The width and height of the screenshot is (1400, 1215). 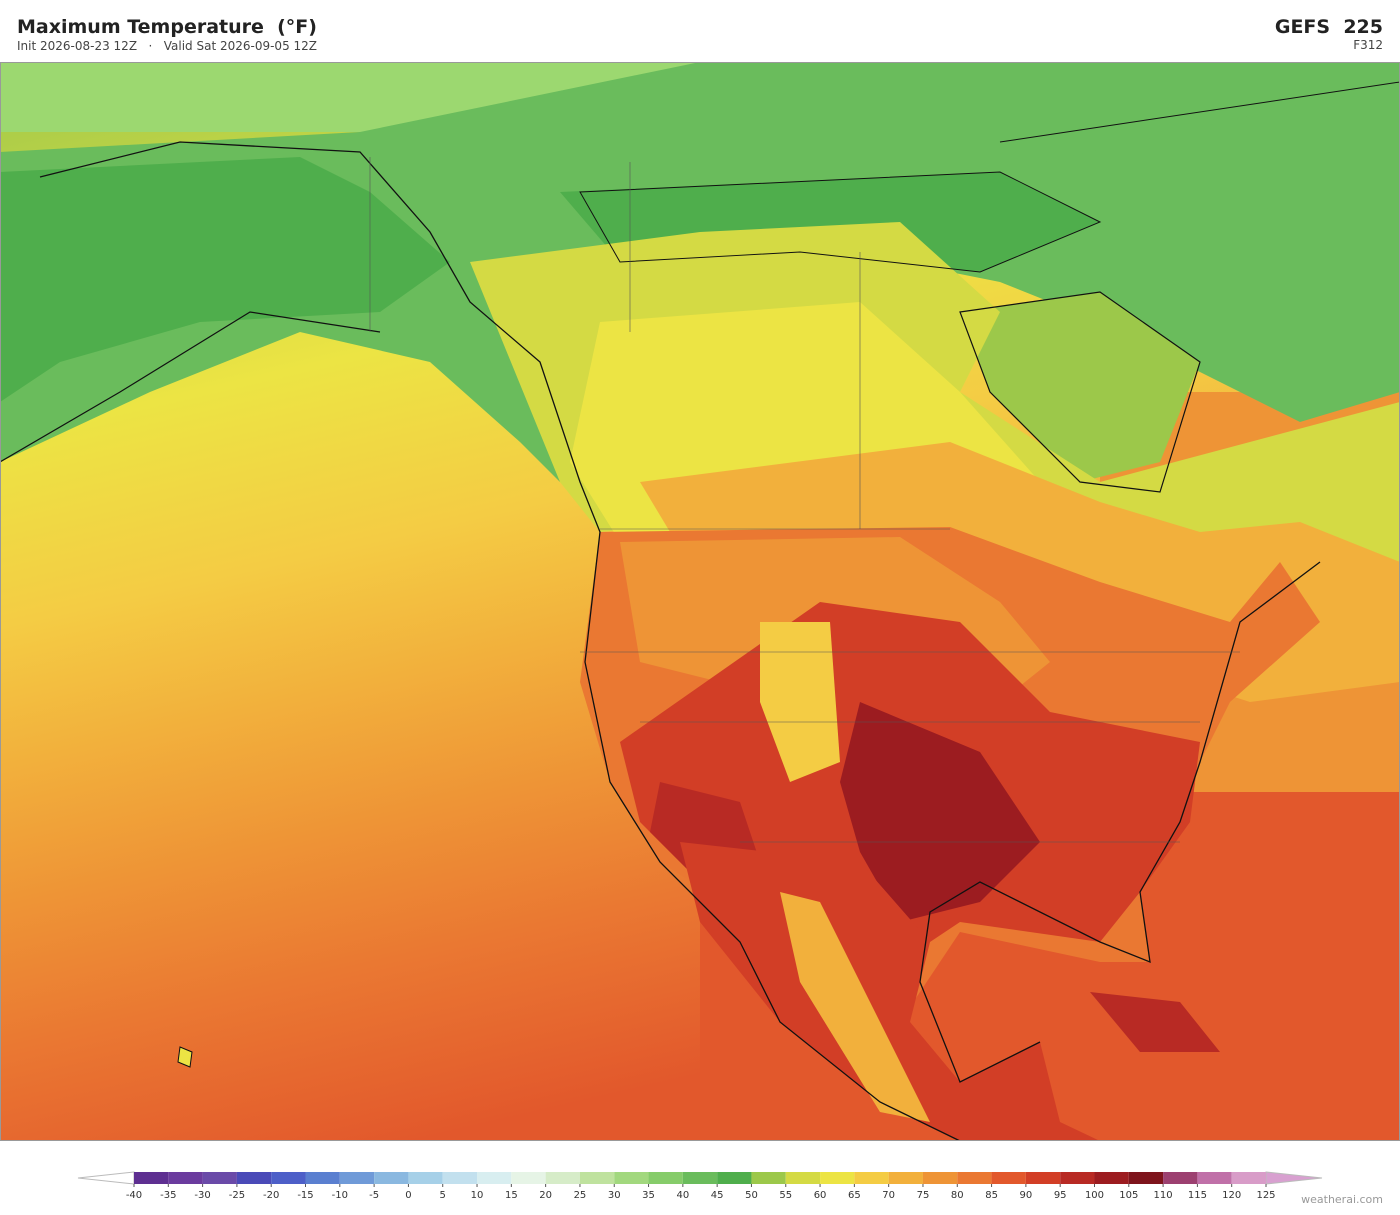 What do you see at coordinates (1197, 1195) in the screenshot?
I see `colorbar-tick-label: 115` at bounding box center [1197, 1195].